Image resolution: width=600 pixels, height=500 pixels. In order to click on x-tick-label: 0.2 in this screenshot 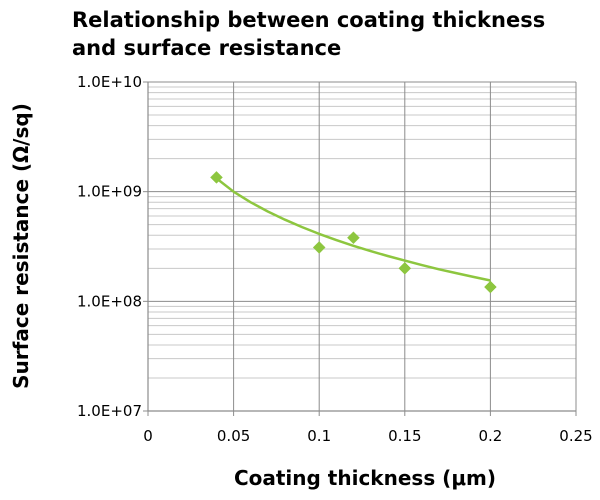, I will do `click(490, 436)`.